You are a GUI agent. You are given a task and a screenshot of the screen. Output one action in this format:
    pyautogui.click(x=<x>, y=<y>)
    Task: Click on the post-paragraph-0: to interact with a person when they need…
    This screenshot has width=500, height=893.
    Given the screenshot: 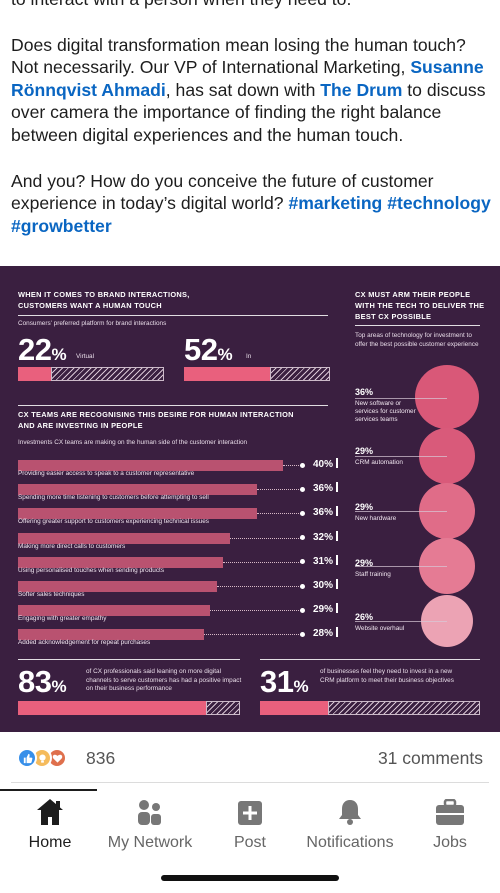 What is the action you would take?
    pyautogui.click(x=251, y=5)
    